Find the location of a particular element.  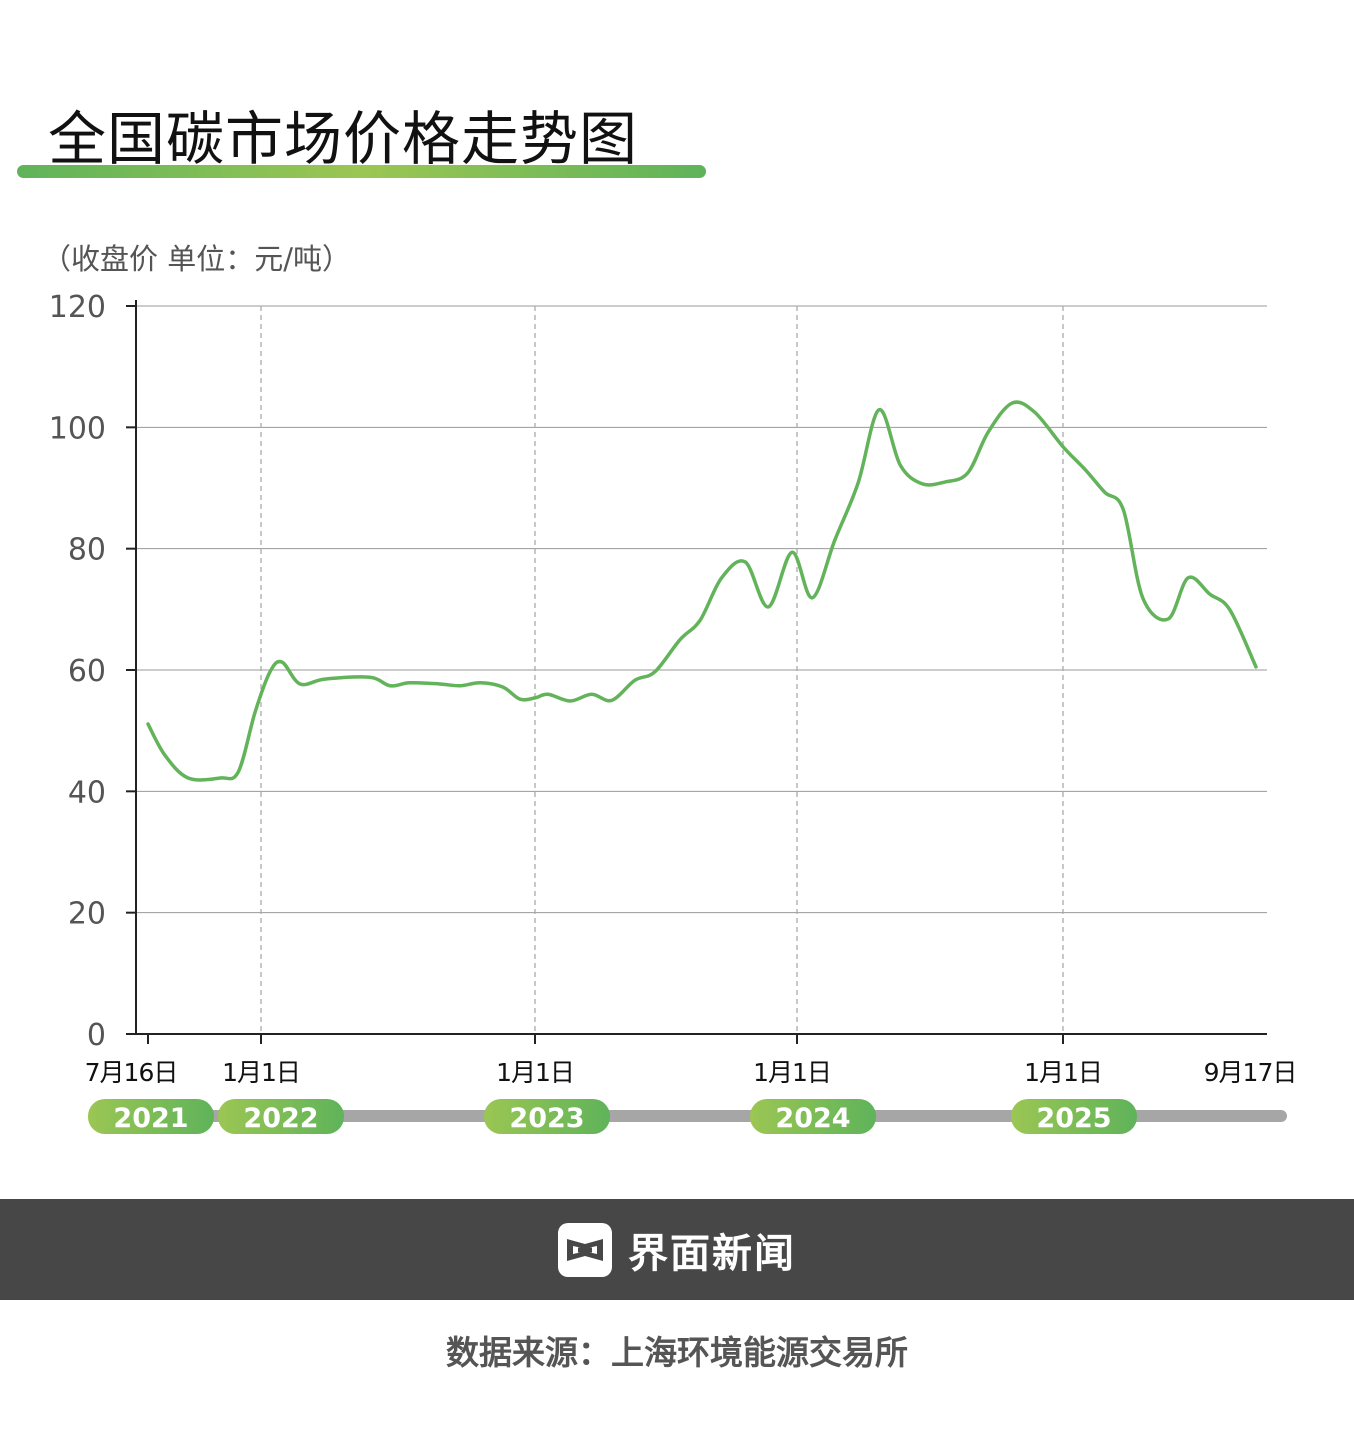

footer-bar: 界面新闻 is located at coordinates (677, 1249).